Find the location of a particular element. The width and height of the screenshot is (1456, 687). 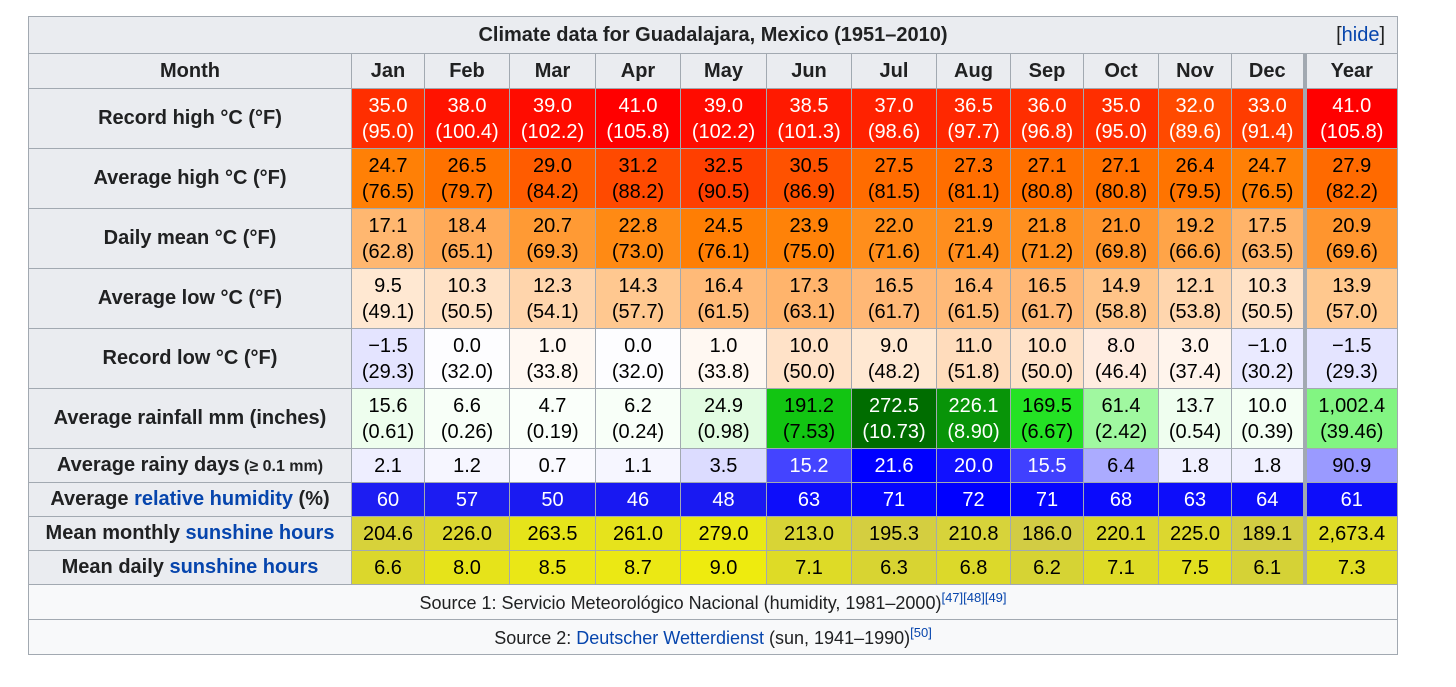

value-fahrenheit: (0.26) is located at coordinates (467, 431).